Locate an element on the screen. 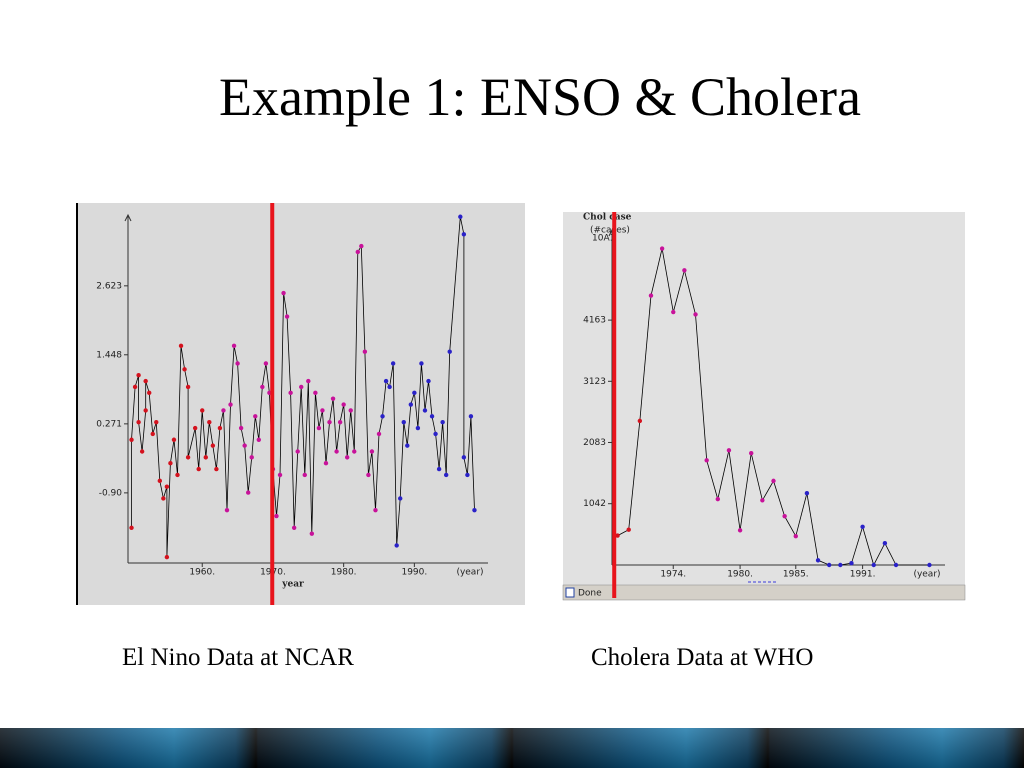 The image size is (1024, 768). slide-title: Example 1: ENSO & Cholera is located at coordinates (540, 97).